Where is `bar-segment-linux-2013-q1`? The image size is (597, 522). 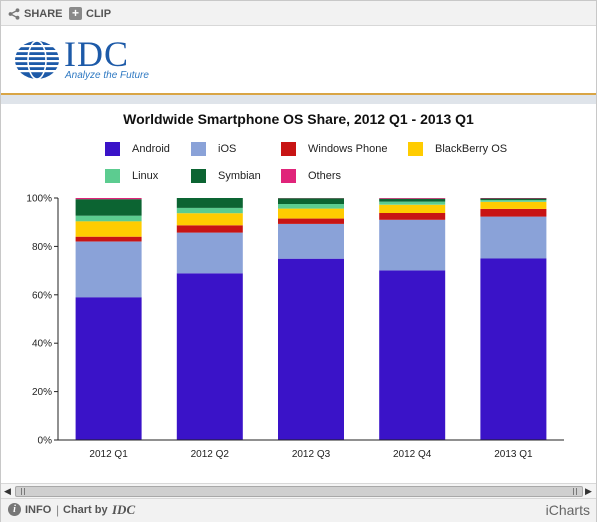
bar-segment-linux-2013-q1 is located at coordinates (513, 200).